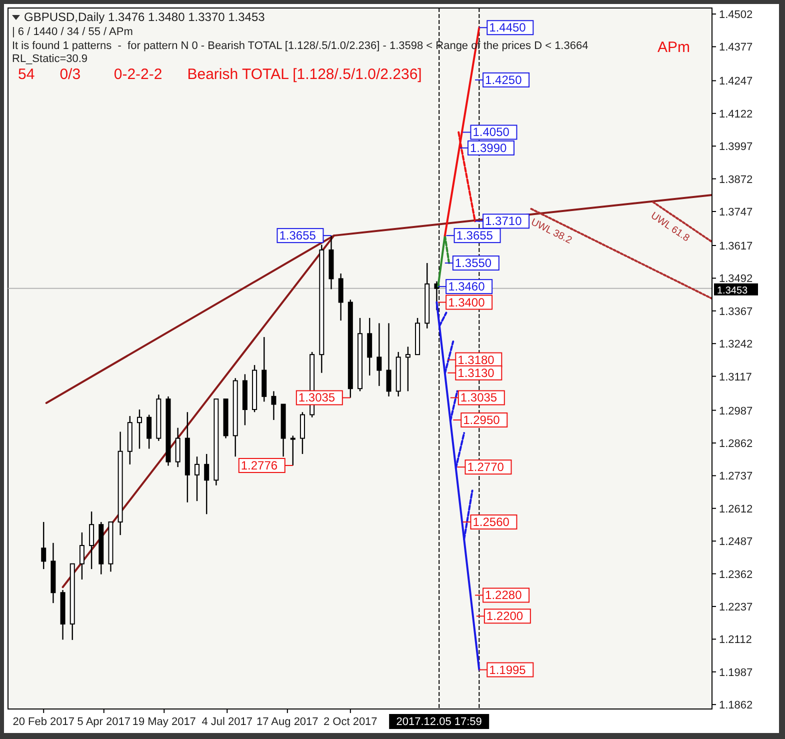  What do you see at coordinates (732, 290) in the screenshot?
I see `ref-line-label: 1.3453` at bounding box center [732, 290].